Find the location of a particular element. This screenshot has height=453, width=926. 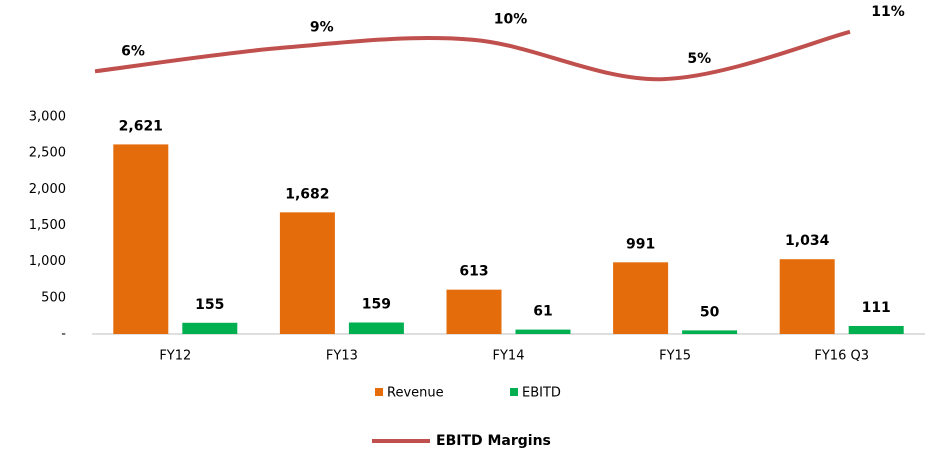

y-tick-label: 1,000 is located at coordinates (47, 261).